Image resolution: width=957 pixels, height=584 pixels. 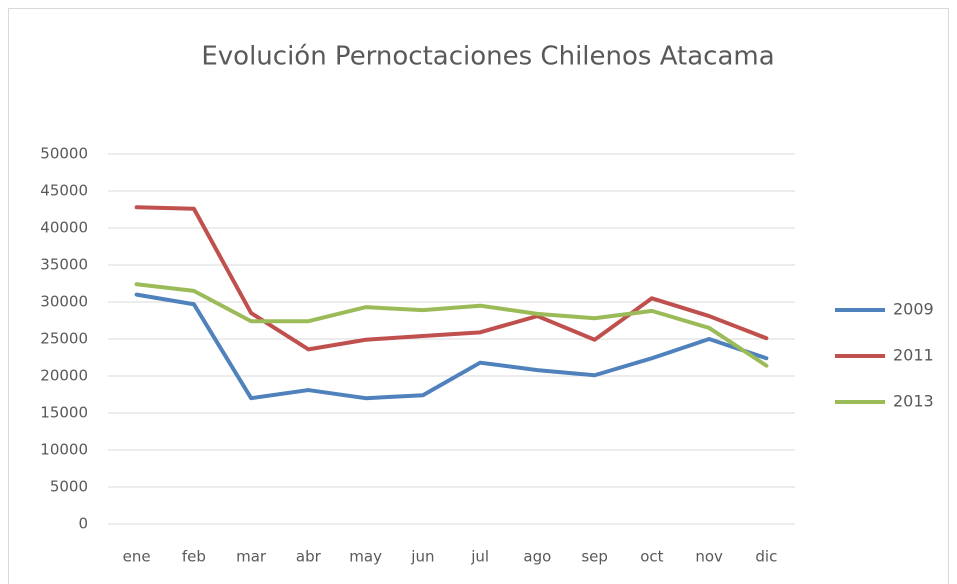 What do you see at coordinates (766, 557) in the screenshot?
I see `x-tick-label: dic` at bounding box center [766, 557].